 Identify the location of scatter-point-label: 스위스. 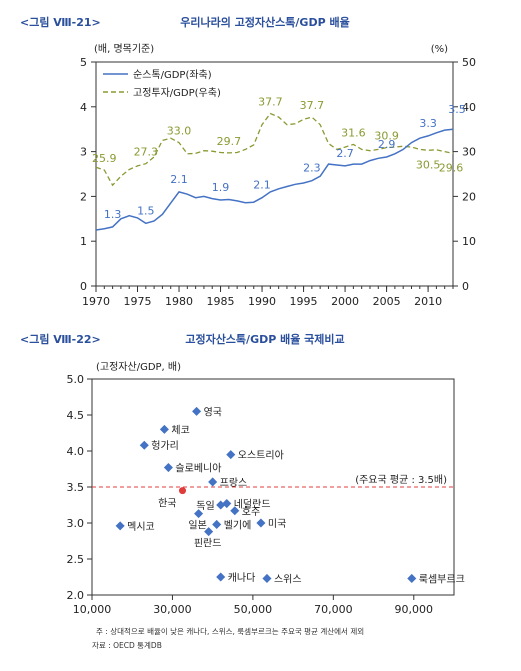
(288, 578).